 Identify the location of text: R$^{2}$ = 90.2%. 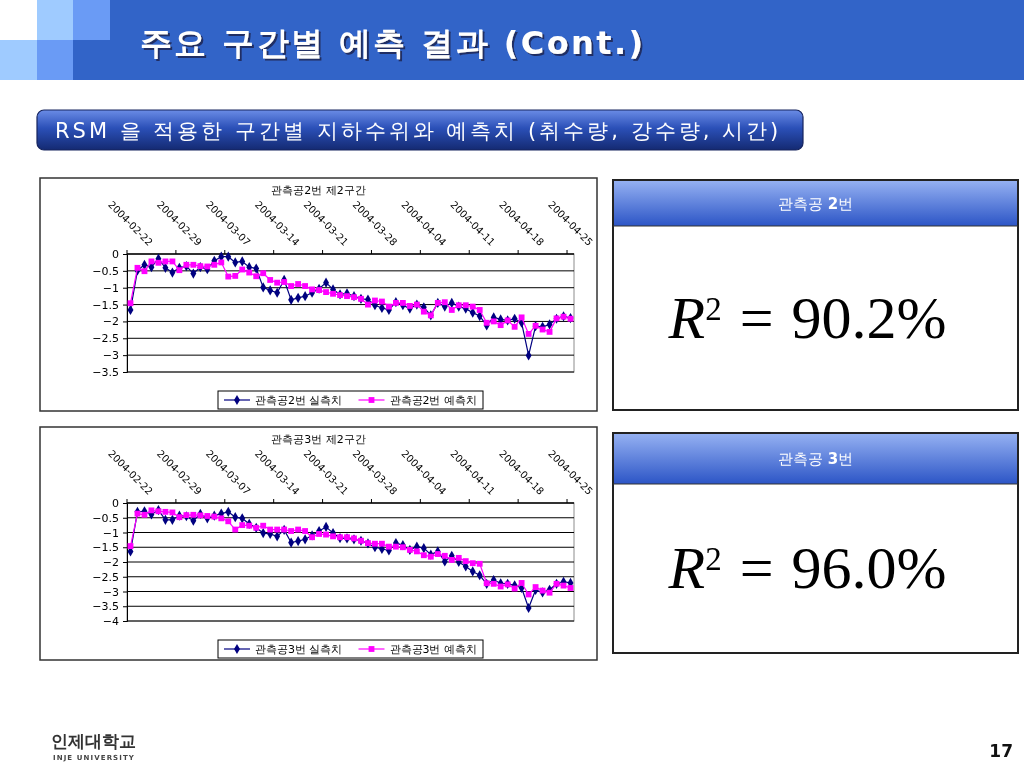
(807, 317).